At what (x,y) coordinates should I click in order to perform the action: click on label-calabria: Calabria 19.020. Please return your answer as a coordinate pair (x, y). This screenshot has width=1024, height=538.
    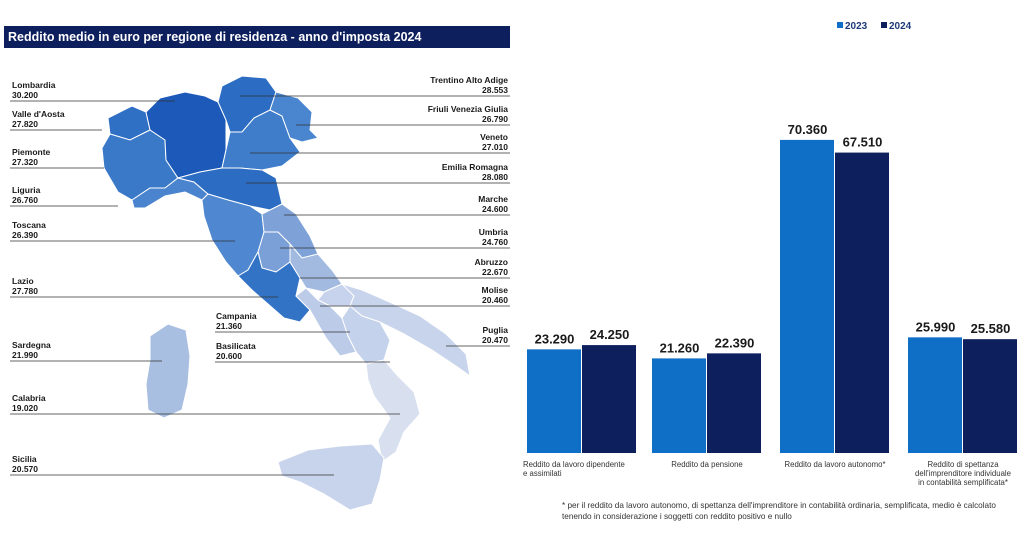
    Looking at the image, I should click on (29, 403).